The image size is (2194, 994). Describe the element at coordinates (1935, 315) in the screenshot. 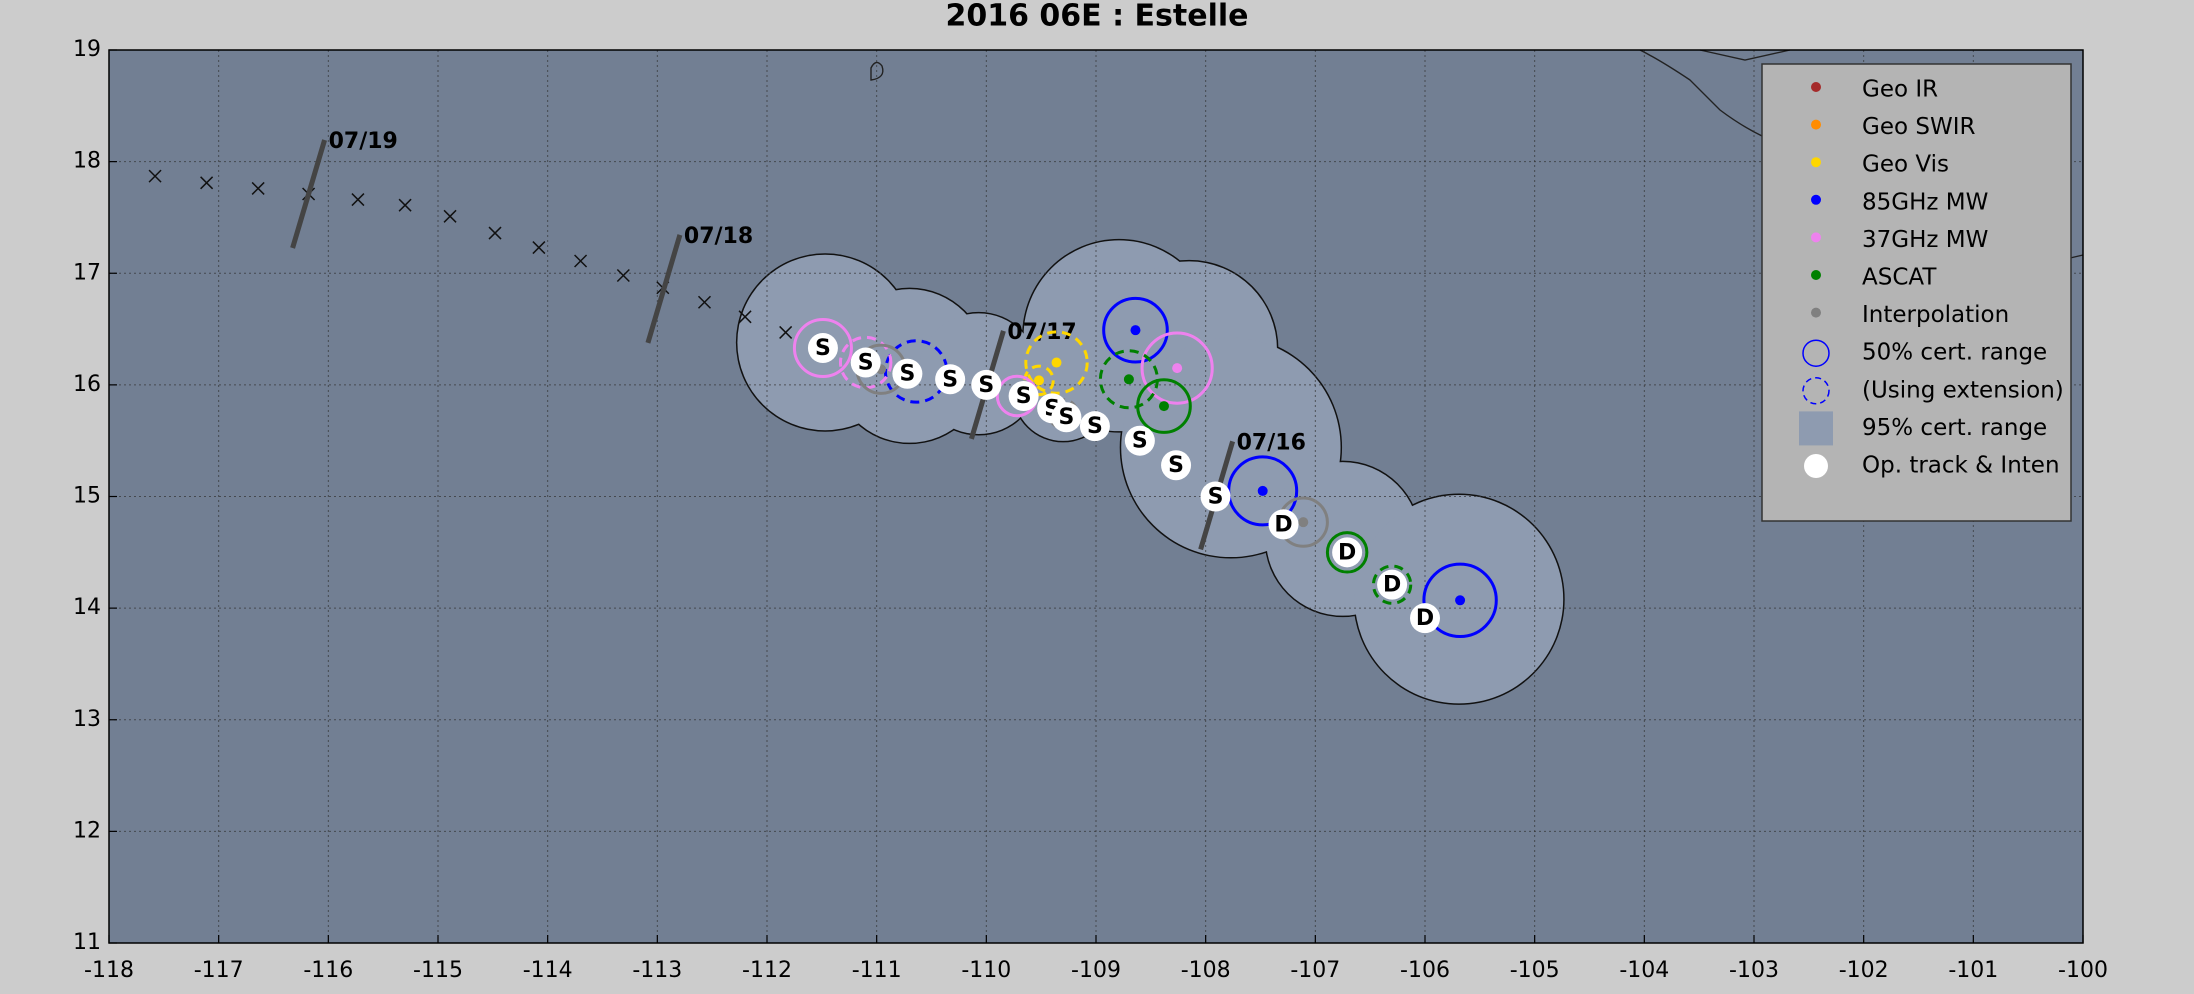

I see `legend-label: Interpolation` at that location.